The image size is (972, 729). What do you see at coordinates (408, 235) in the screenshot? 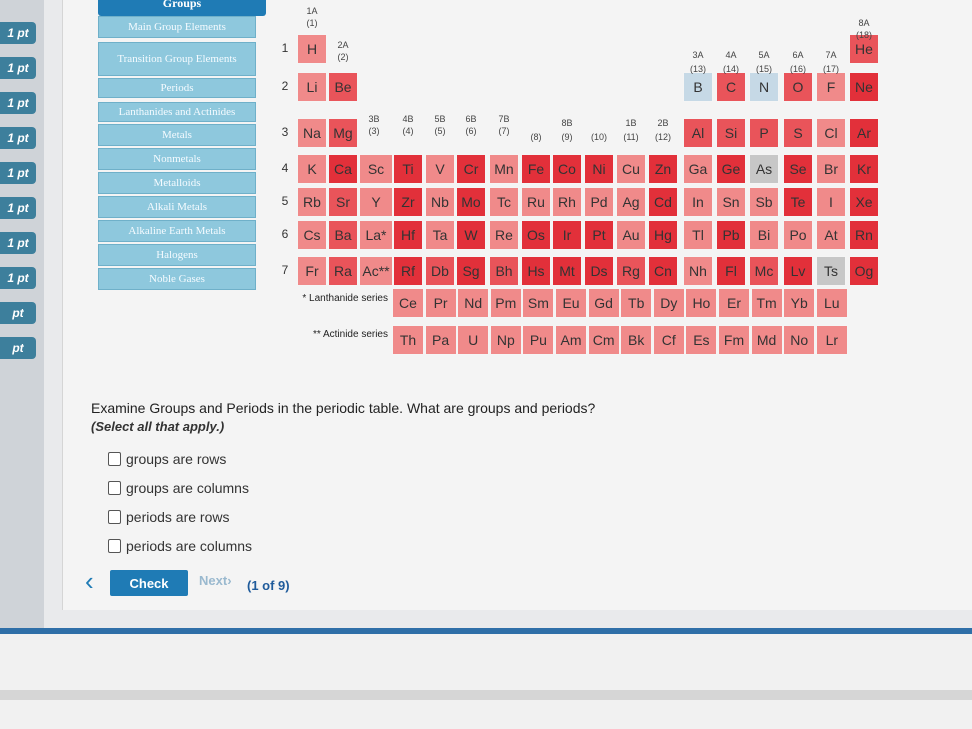
I see `element-hf: Hf` at bounding box center [408, 235].